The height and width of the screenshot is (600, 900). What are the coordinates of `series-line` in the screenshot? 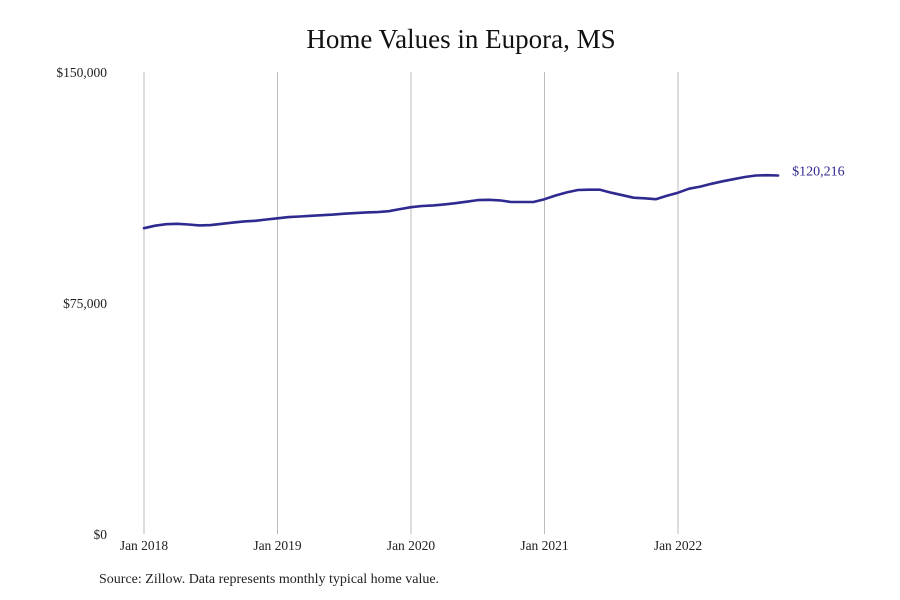 It's located at (461, 201).